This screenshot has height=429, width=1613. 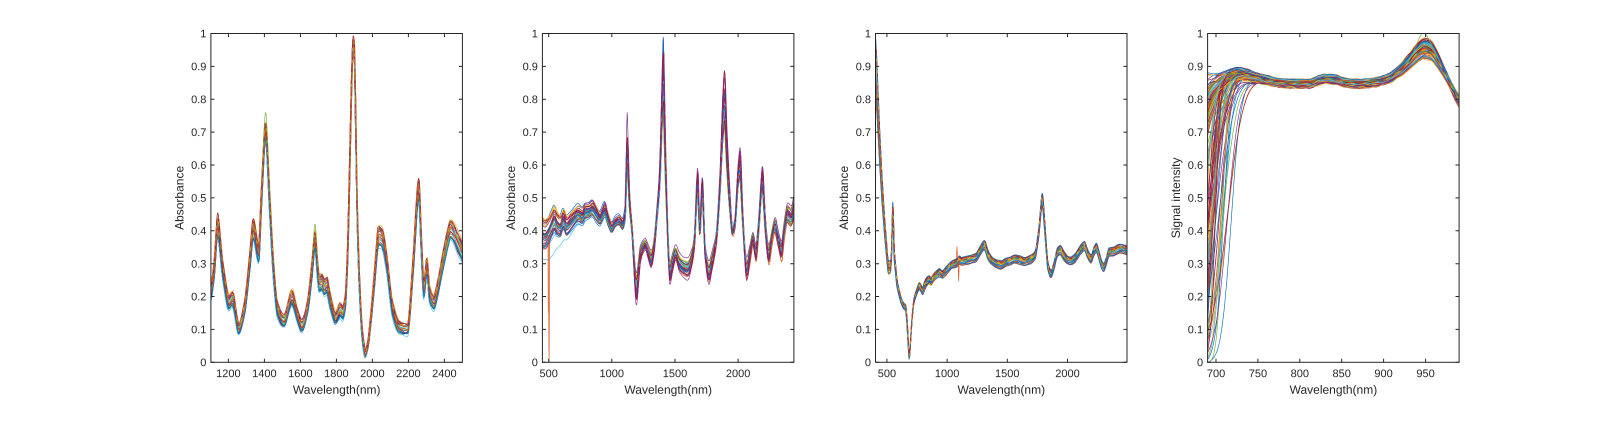 What do you see at coordinates (300, 374) in the screenshot?
I see `svg-text: 1600` at bounding box center [300, 374].